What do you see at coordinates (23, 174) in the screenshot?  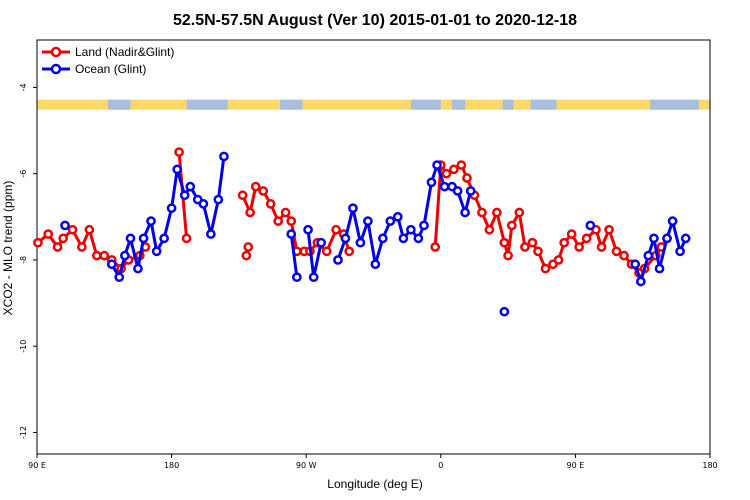 I see `y-tick-label: -6` at bounding box center [23, 174].